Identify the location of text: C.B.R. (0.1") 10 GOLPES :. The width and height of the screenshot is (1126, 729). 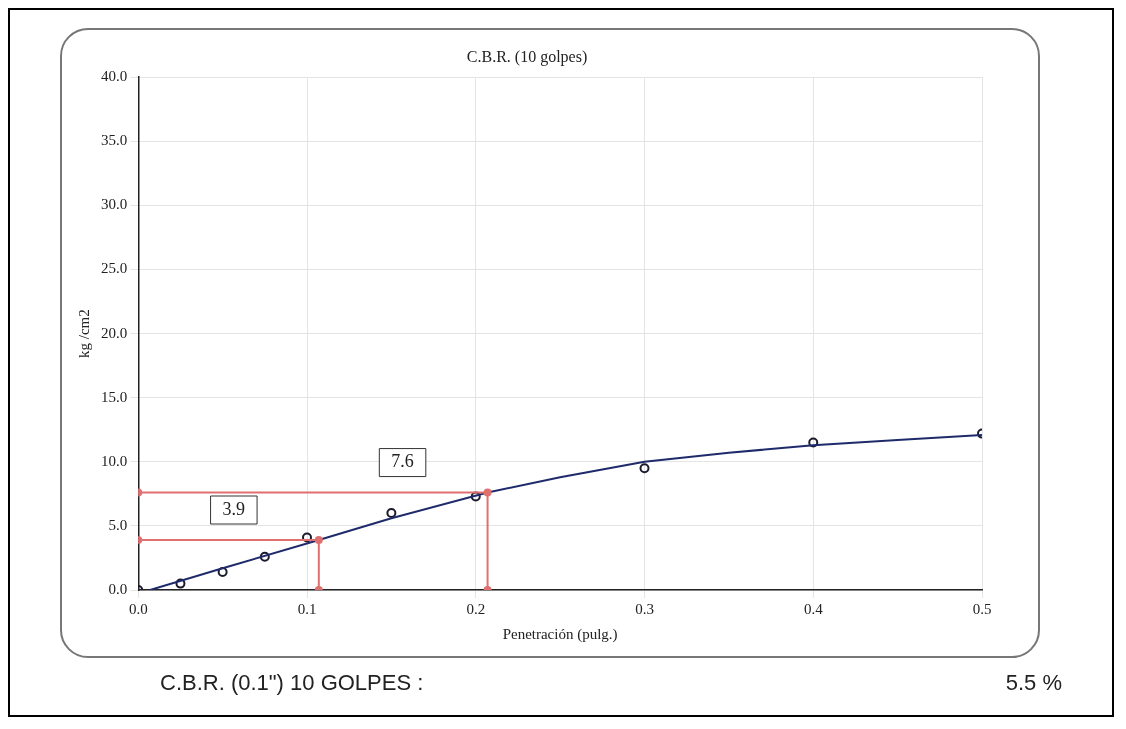
(292, 683).